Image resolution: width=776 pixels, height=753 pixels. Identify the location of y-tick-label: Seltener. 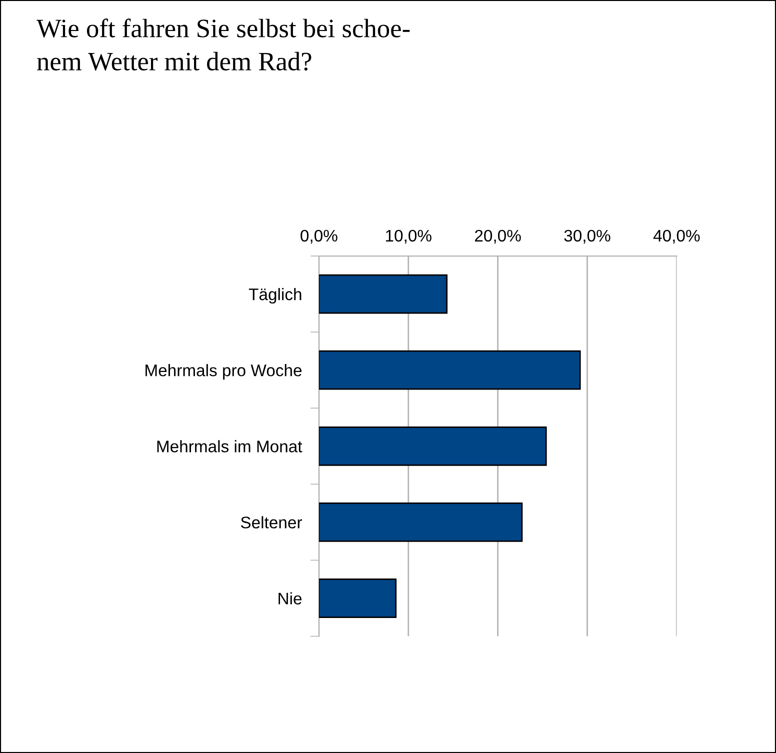
(271, 522).